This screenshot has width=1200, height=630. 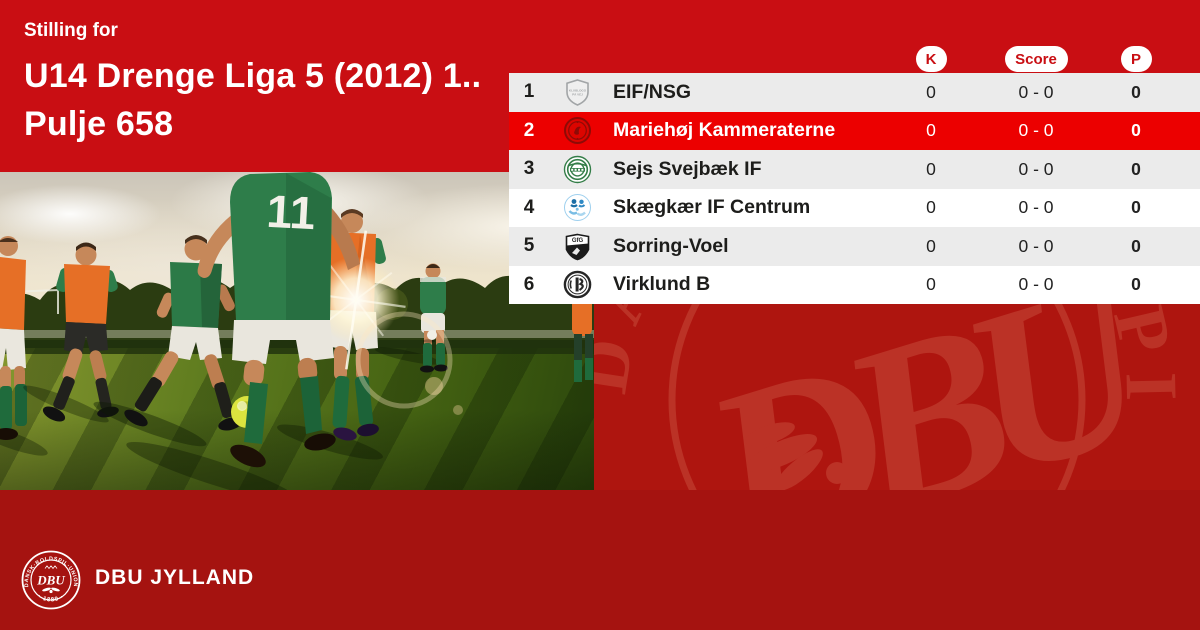 I want to click on pool-title: Pulje 658, so click(x=99, y=124).